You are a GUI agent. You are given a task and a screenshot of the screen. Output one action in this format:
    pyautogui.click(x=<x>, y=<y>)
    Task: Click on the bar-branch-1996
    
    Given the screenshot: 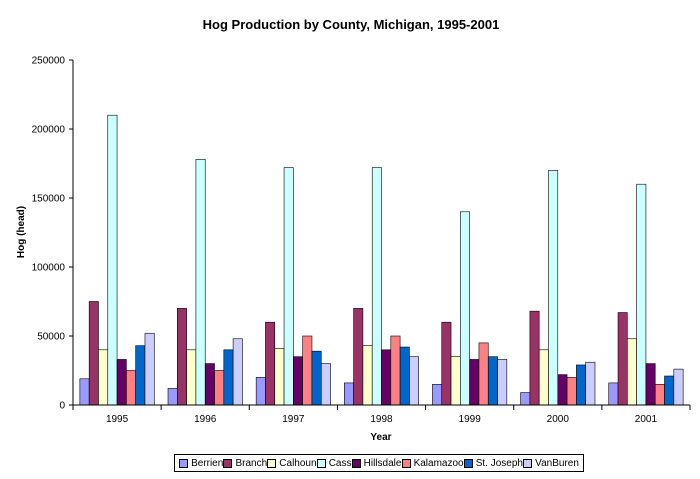 What is the action you would take?
    pyautogui.click(x=182, y=357)
    